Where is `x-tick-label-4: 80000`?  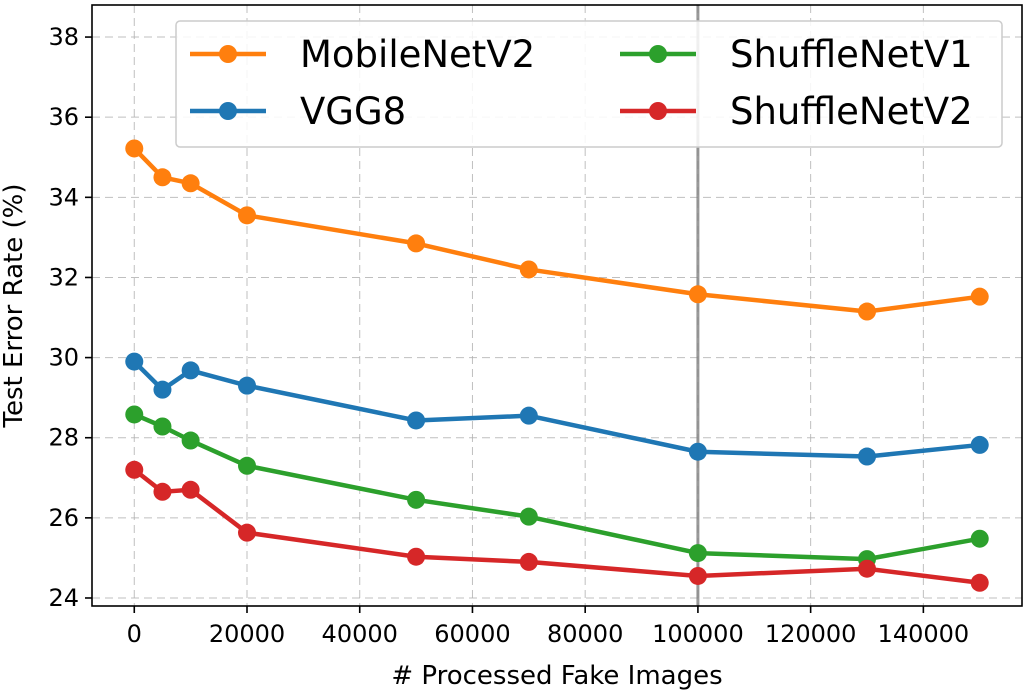
x-tick-label-4: 80000 is located at coordinates (585, 634).